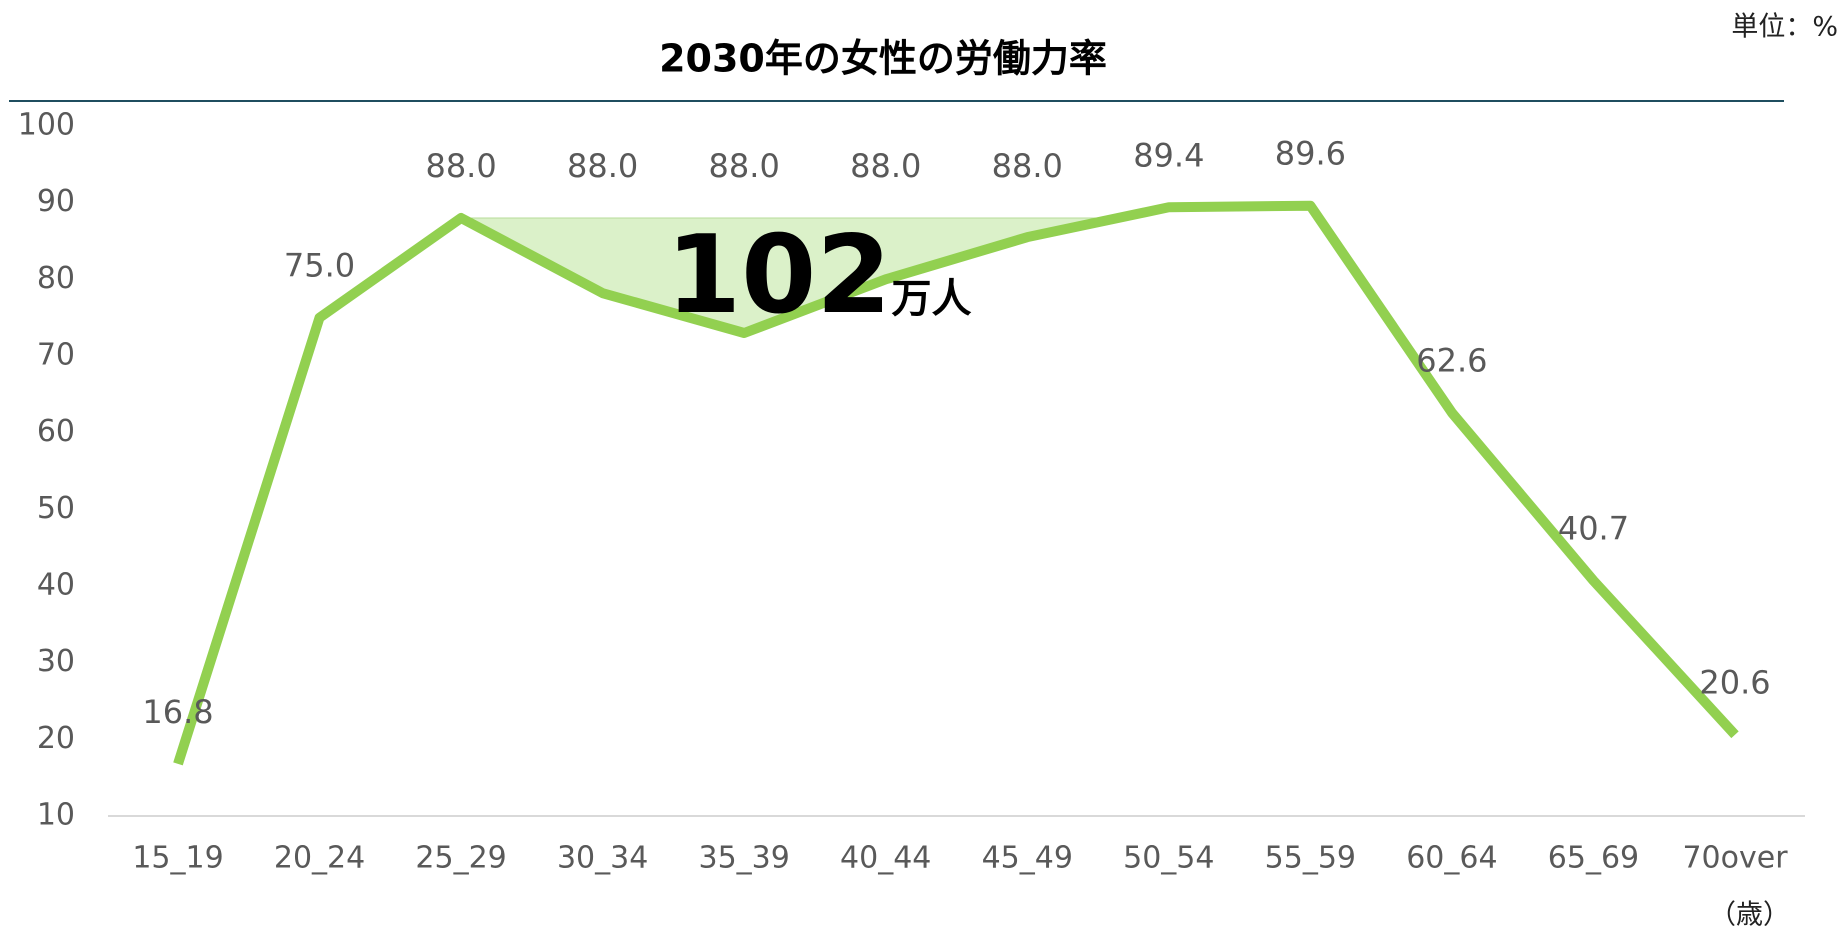 This screenshot has width=1846, height=932. I want to click on y-tick-label: 50, so click(56, 508).